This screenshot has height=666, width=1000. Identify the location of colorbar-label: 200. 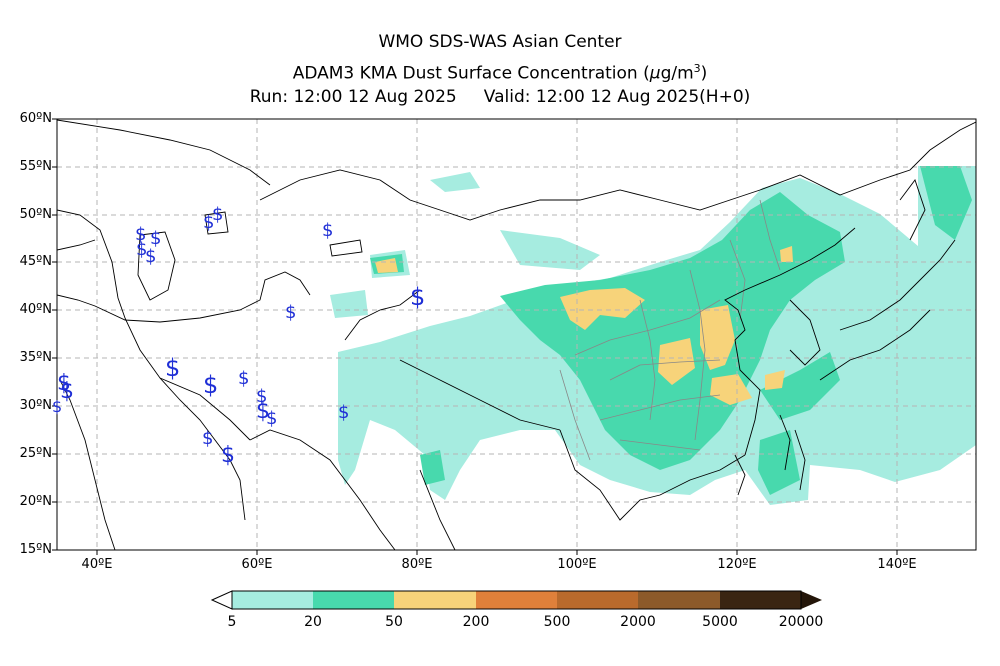
(476, 622).